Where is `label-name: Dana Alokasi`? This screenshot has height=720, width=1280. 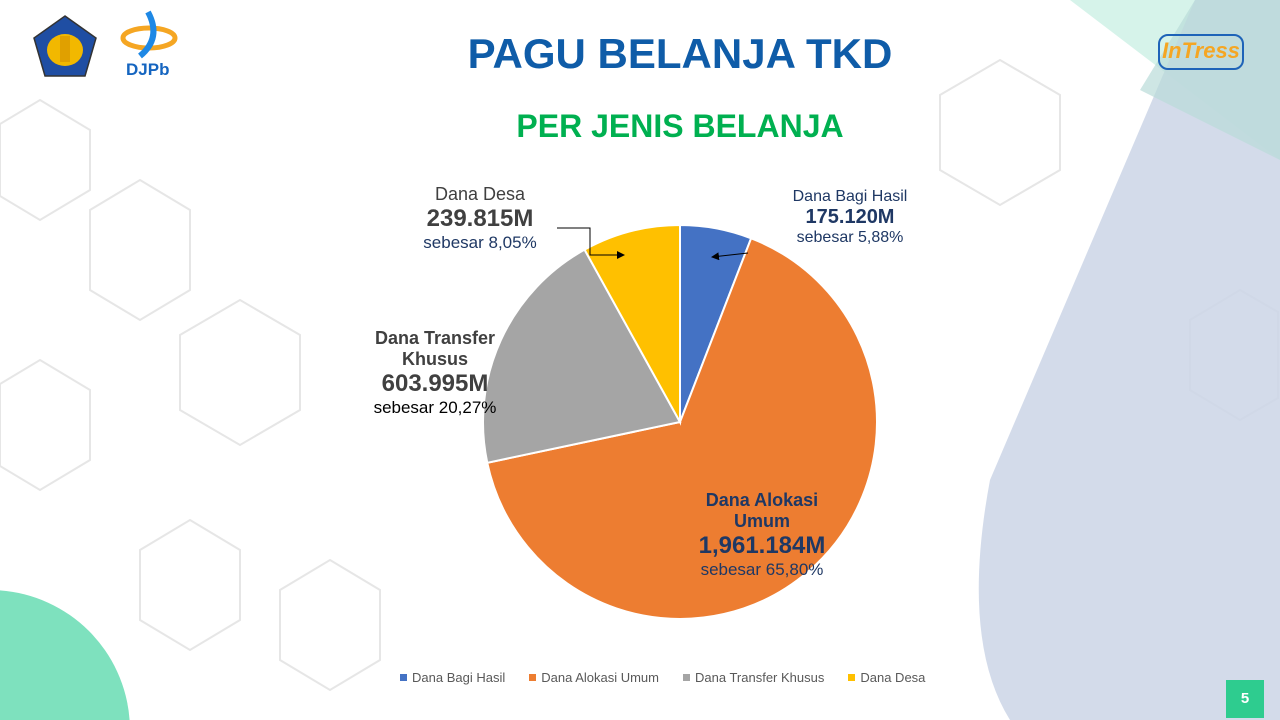 label-name: Dana Alokasi is located at coordinates (762, 500).